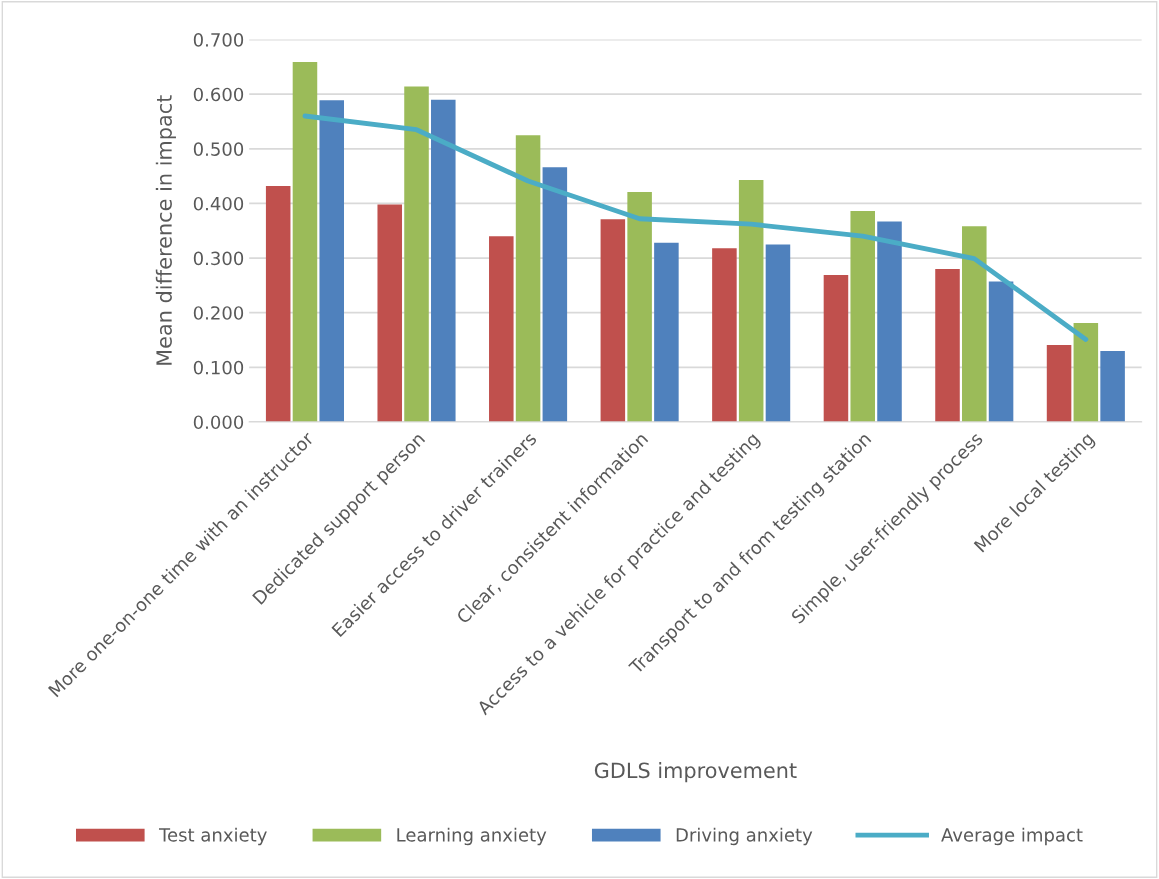 This screenshot has width=1159, height=879. Describe the element at coordinates (472, 836) in the screenshot. I see `legend-label: Learning anxiety` at that location.